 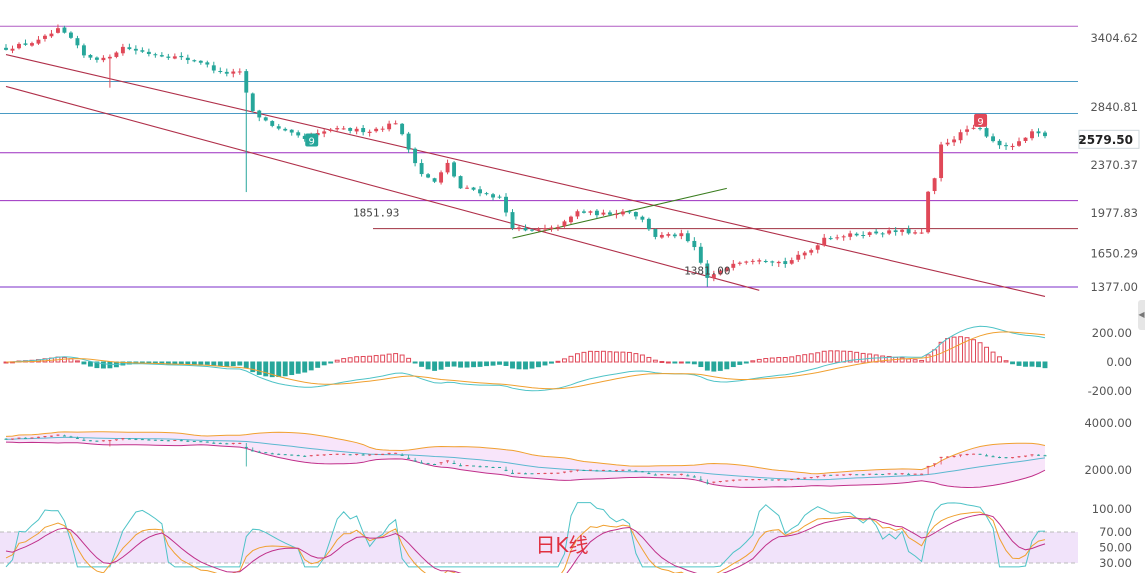 I want to click on macd-y-tick-label: 200.00, so click(x=1112, y=333).